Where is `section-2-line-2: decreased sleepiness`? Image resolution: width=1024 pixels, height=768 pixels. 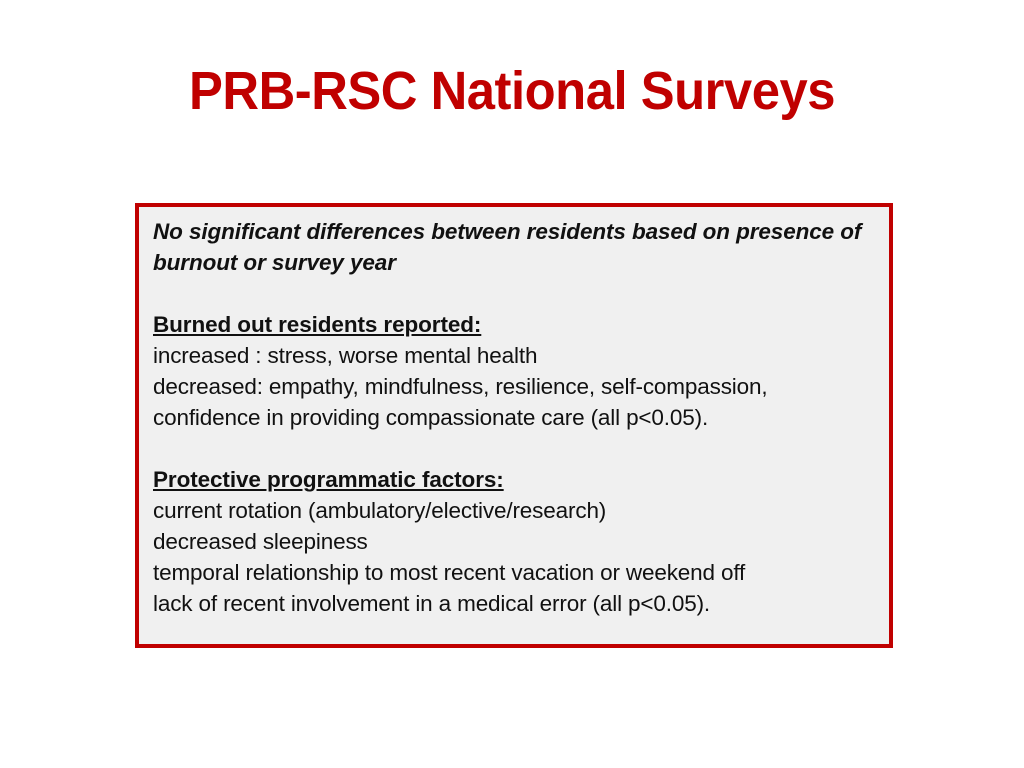
section-2-line-2: decreased sleepiness is located at coordinates (260, 541).